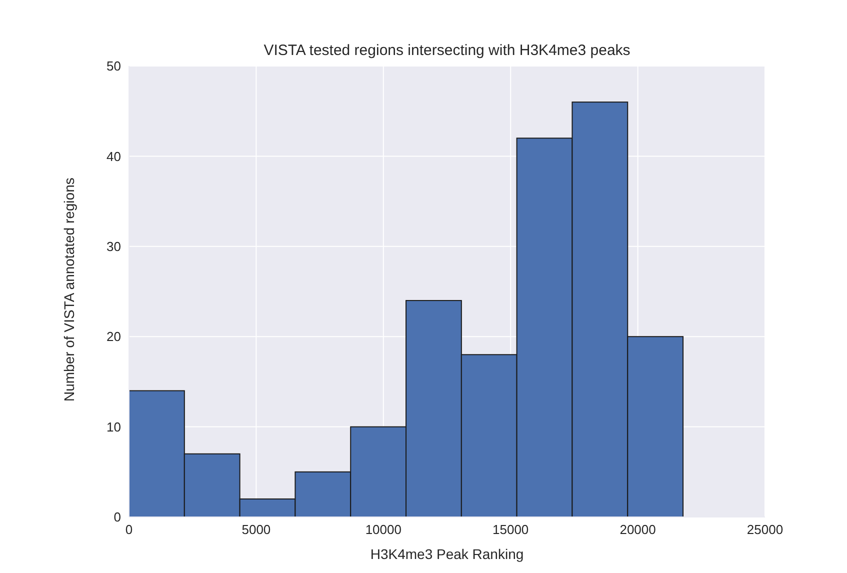 The image size is (847, 573). Describe the element at coordinates (113, 336) in the screenshot. I see `y-tick-label: 20` at that location.